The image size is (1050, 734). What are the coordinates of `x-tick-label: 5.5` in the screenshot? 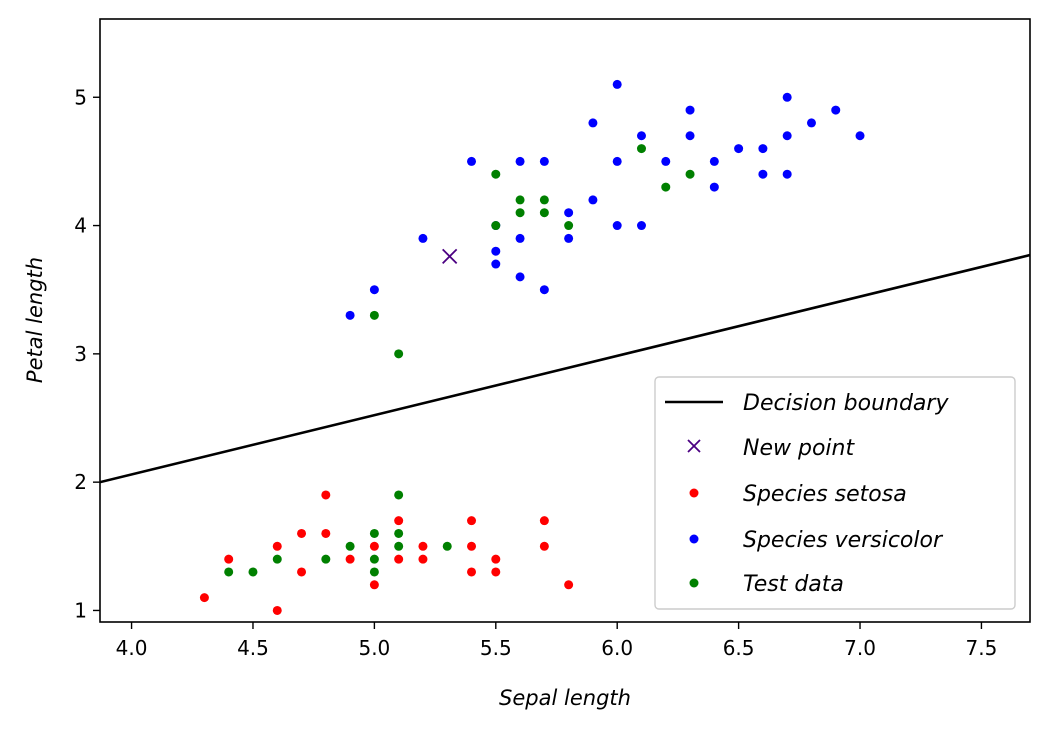 It's located at (496, 648).